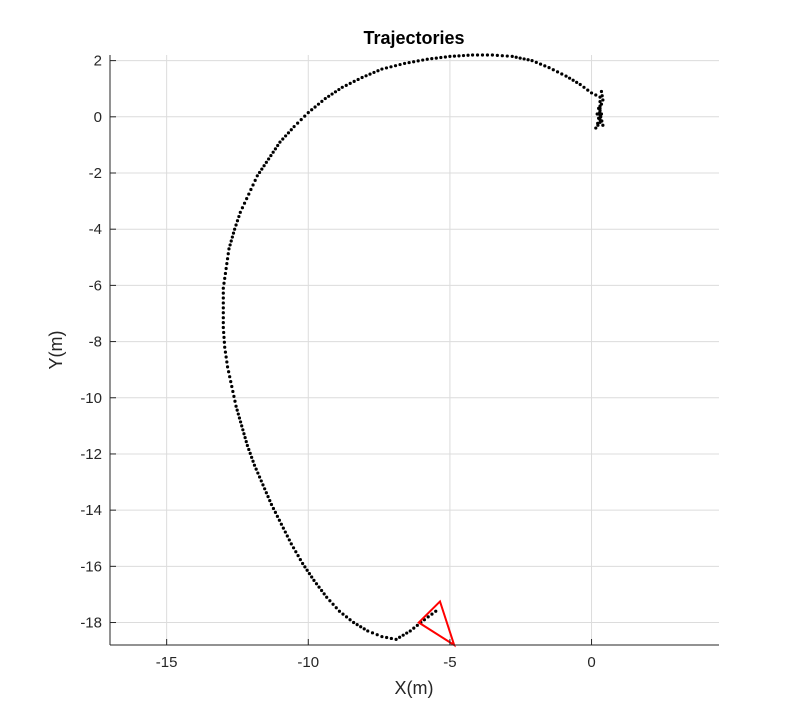 Image resolution: width=803 pixels, height=726 pixels. Describe the element at coordinates (376, 662) in the screenshot. I see `x-tick-labels: -15 -10 -5 0` at that location.